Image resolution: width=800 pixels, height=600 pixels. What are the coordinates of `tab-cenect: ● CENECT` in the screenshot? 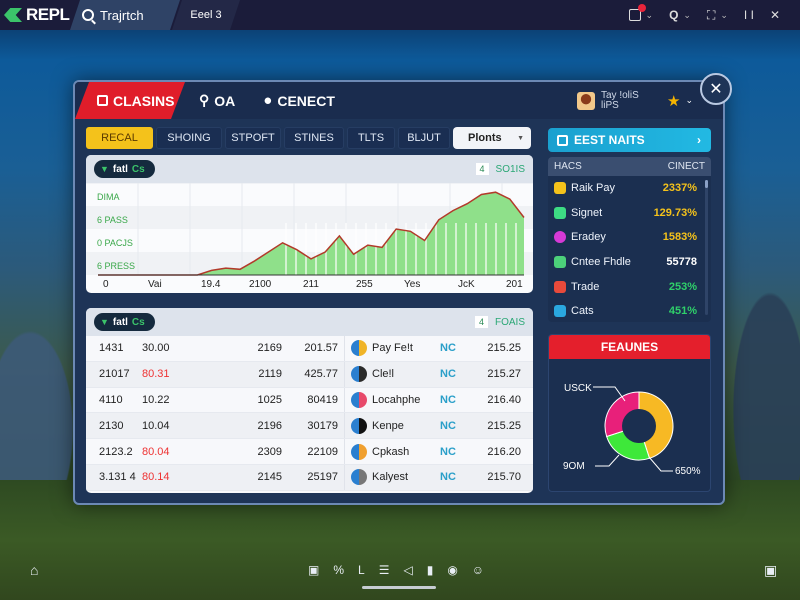 It's located at (299, 100).